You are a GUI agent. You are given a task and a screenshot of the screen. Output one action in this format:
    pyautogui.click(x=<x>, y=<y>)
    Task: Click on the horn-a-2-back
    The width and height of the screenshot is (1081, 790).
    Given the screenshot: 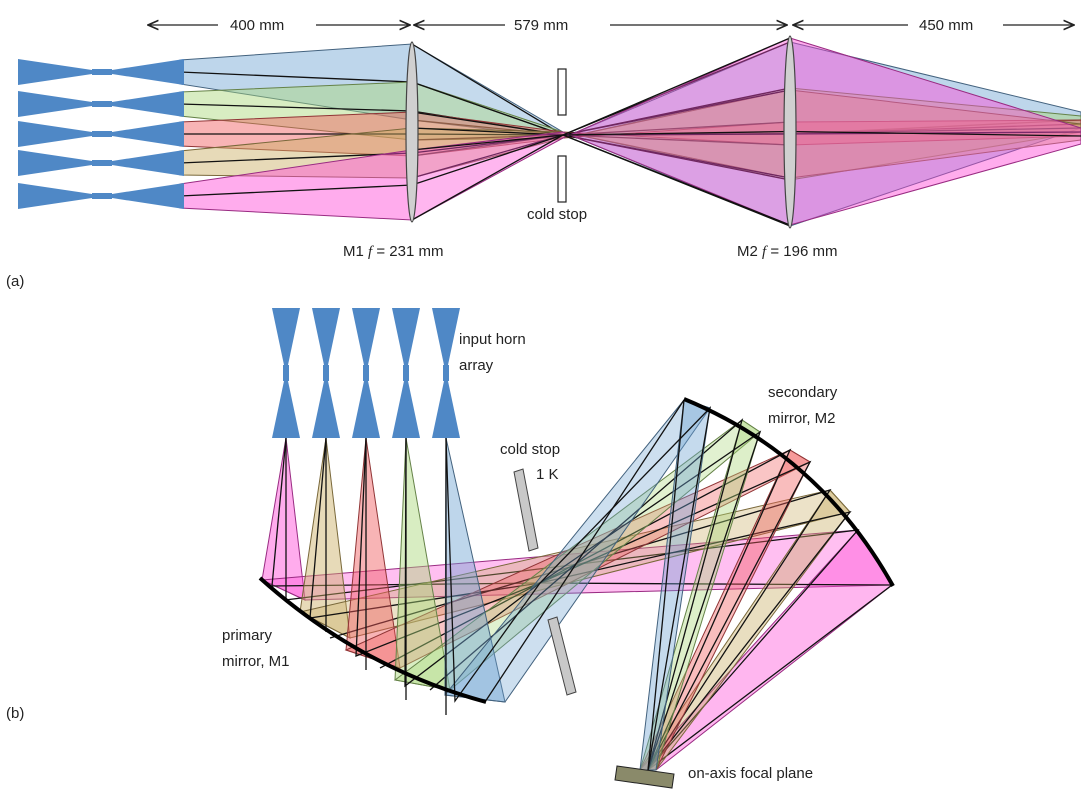 What is the action you would take?
    pyautogui.click(x=55, y=104)
    